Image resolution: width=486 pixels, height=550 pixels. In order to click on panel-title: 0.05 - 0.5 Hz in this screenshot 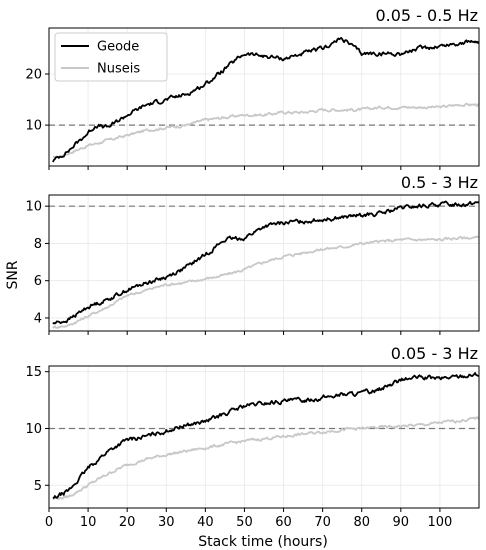, I will do `click(426, 15)`.